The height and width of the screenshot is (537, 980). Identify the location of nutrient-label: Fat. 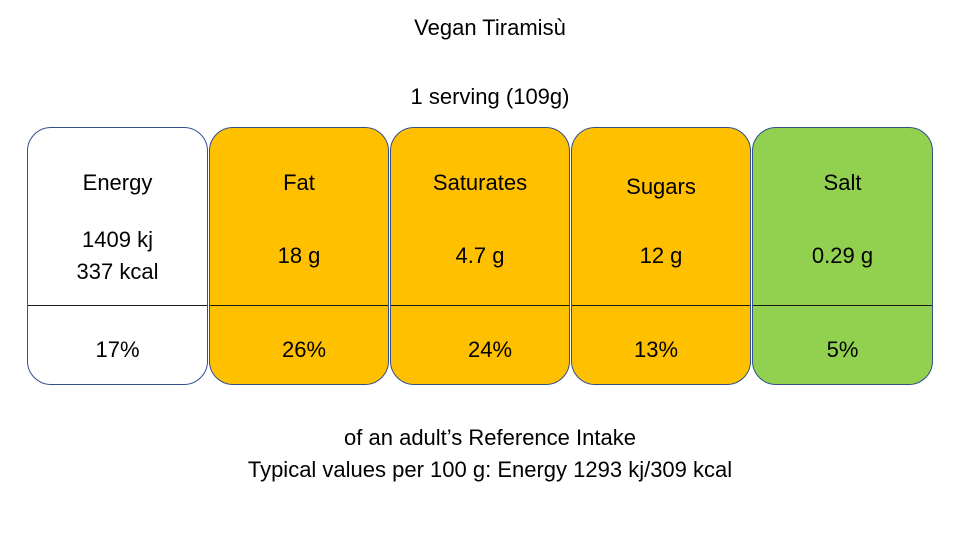
(299, 182).